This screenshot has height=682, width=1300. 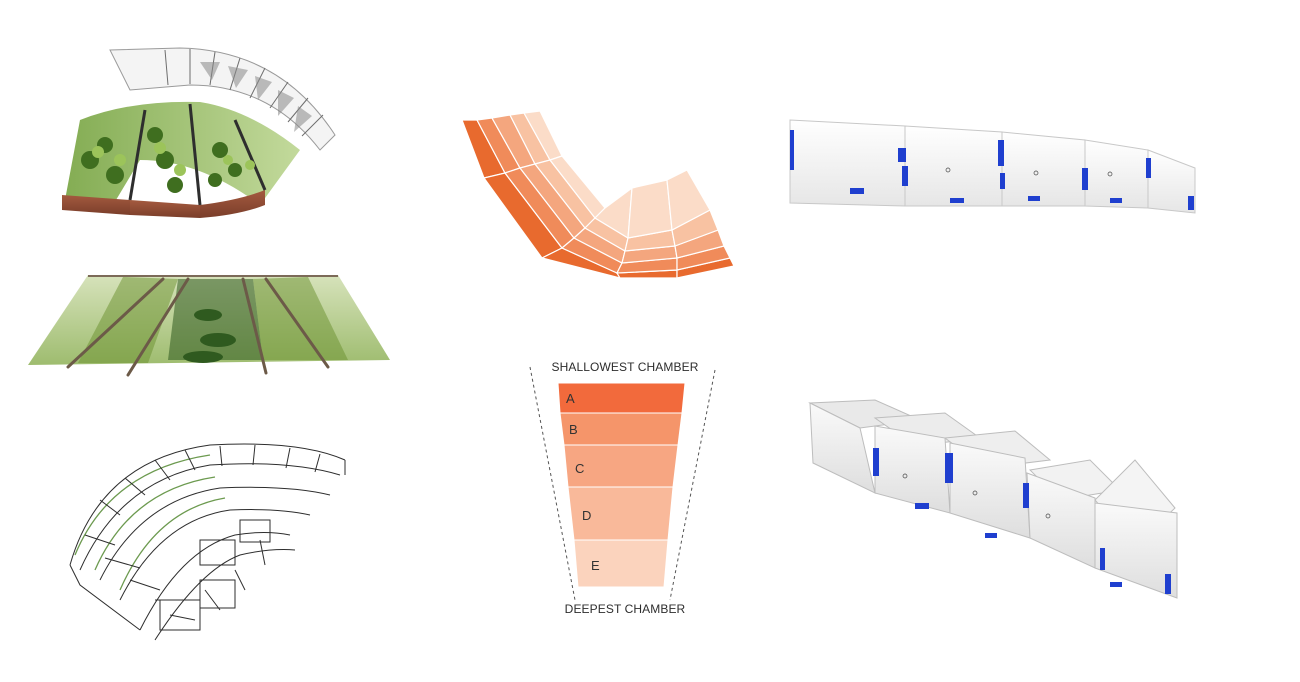 What do you see at coordinates (573, 429) in the screenshot?
I see `chamber-b-letter: B` at bounding box center [573, 429].